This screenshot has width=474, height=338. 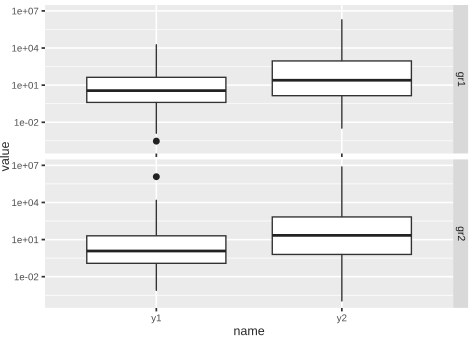 What do you see at coordinates (5, 157) in the screenshot?
I see `y-axis-title: value` at bounding box center [5, 157].